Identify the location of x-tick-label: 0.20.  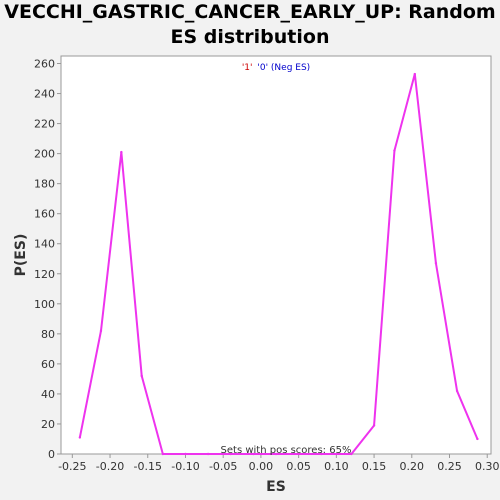
(412, 466).